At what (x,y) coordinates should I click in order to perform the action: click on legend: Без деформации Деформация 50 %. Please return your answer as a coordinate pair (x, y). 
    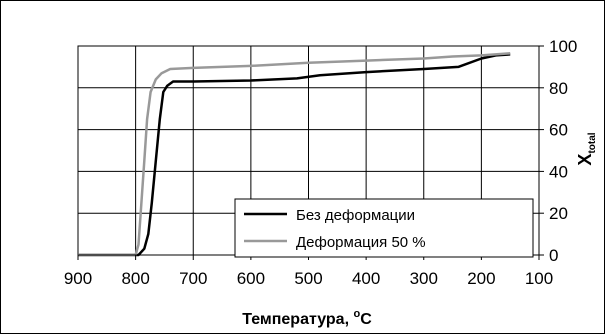
    Looking at the image, I should click on (384, 228).